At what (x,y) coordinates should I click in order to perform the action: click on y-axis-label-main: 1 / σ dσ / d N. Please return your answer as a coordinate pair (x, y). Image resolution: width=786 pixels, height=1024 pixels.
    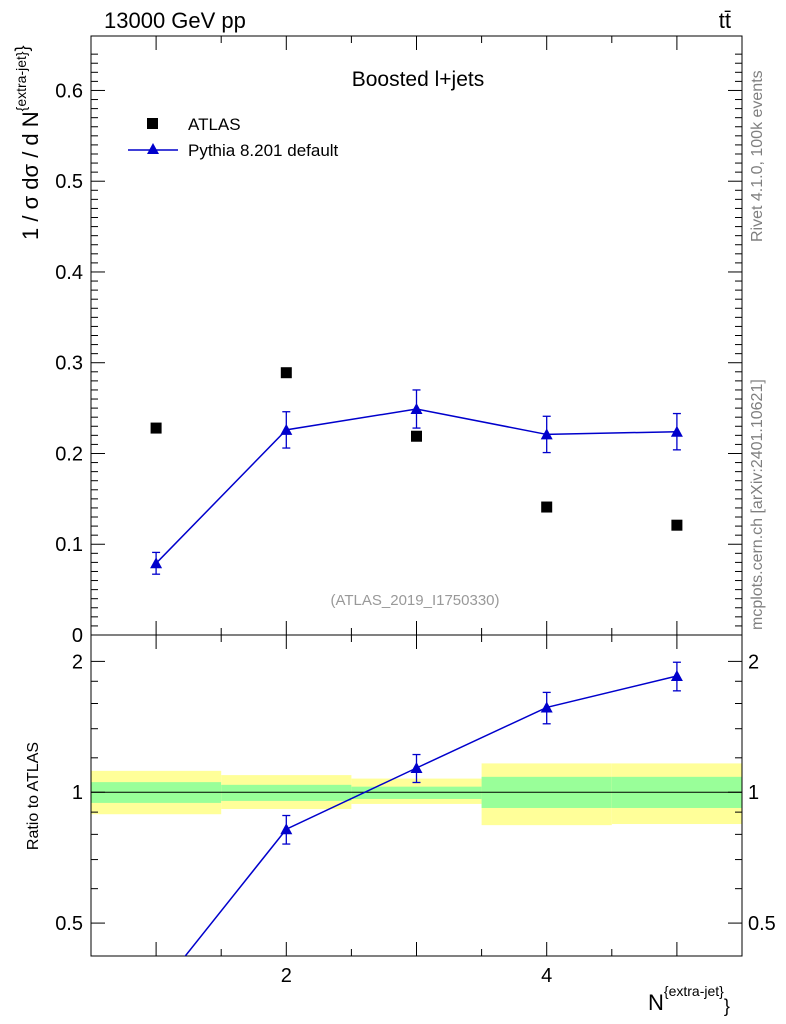
    Looking at the image, I should click on (30, 175).